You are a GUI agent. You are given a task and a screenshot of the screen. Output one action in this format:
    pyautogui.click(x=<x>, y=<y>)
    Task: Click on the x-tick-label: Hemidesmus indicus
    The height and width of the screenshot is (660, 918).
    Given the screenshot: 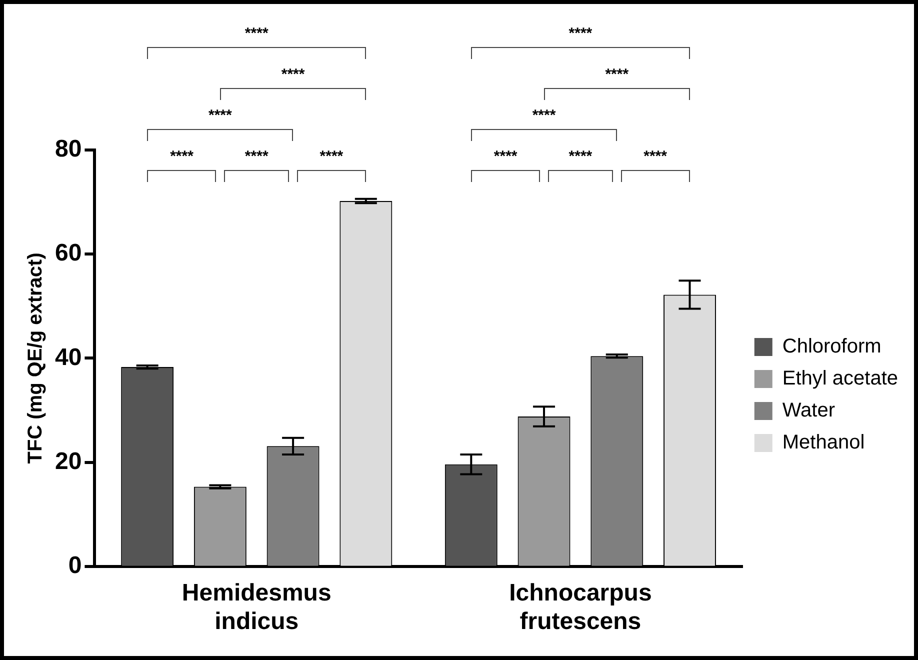 What is the action you would take?
    pyautogui.click(x=257, y=607)
    